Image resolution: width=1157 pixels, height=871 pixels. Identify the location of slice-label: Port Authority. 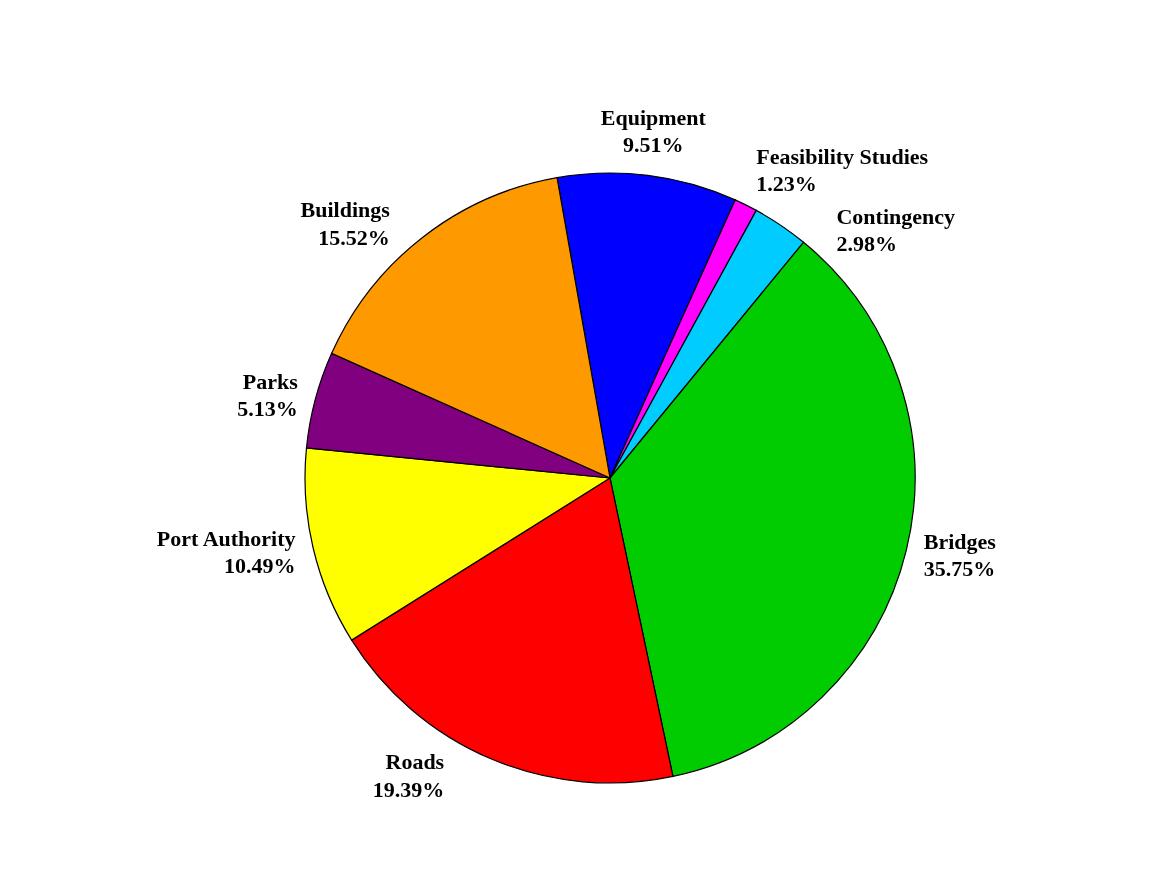
(226, 538).